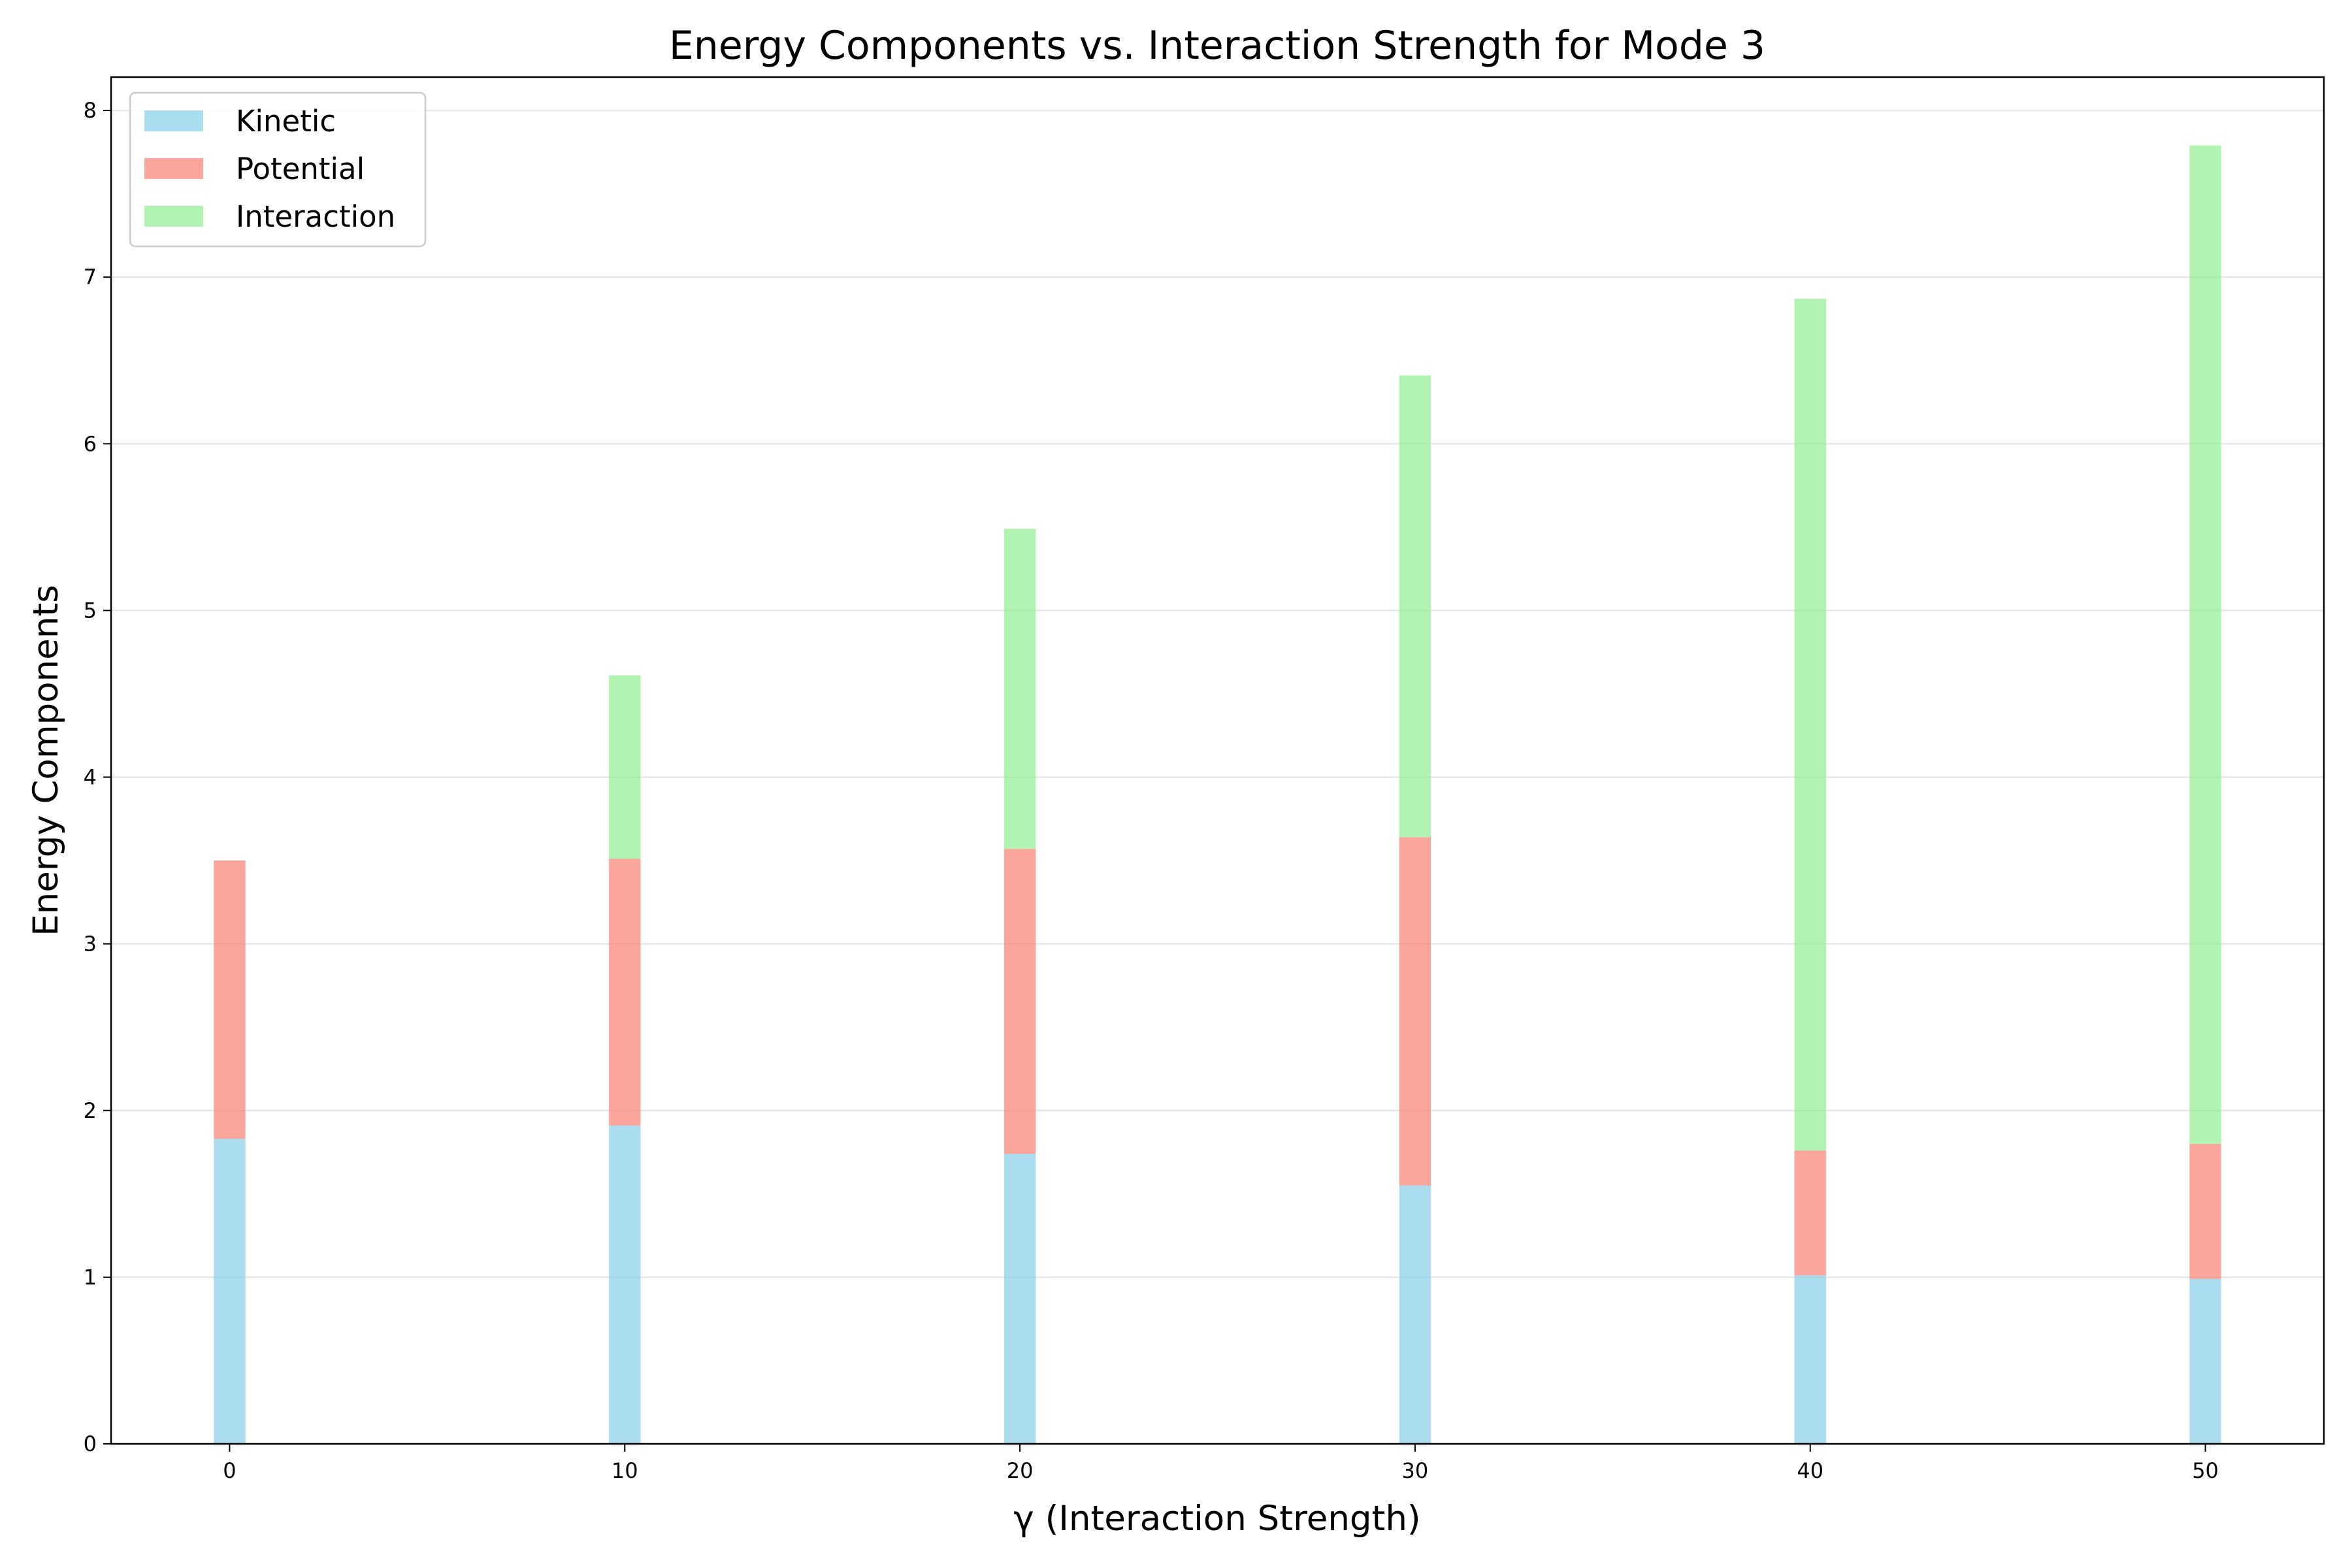  I want to click on legend-swatch-potential, so click(173, 168).